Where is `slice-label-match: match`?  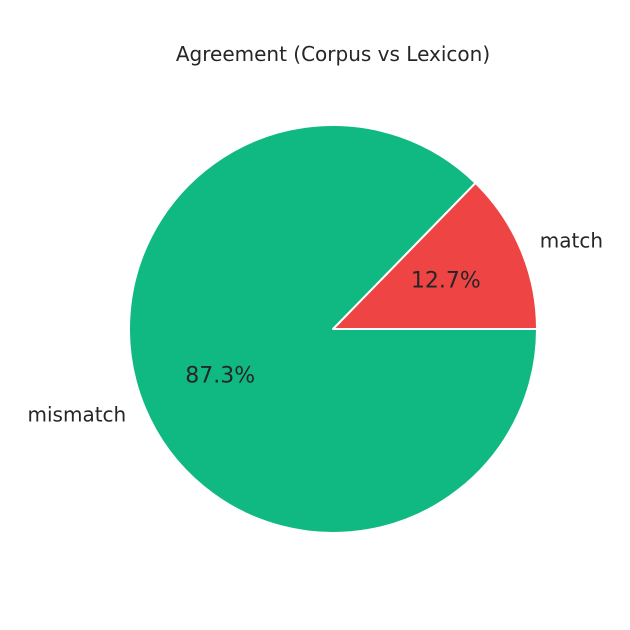 slice-label-match: match is located at coordinates (571, 240).